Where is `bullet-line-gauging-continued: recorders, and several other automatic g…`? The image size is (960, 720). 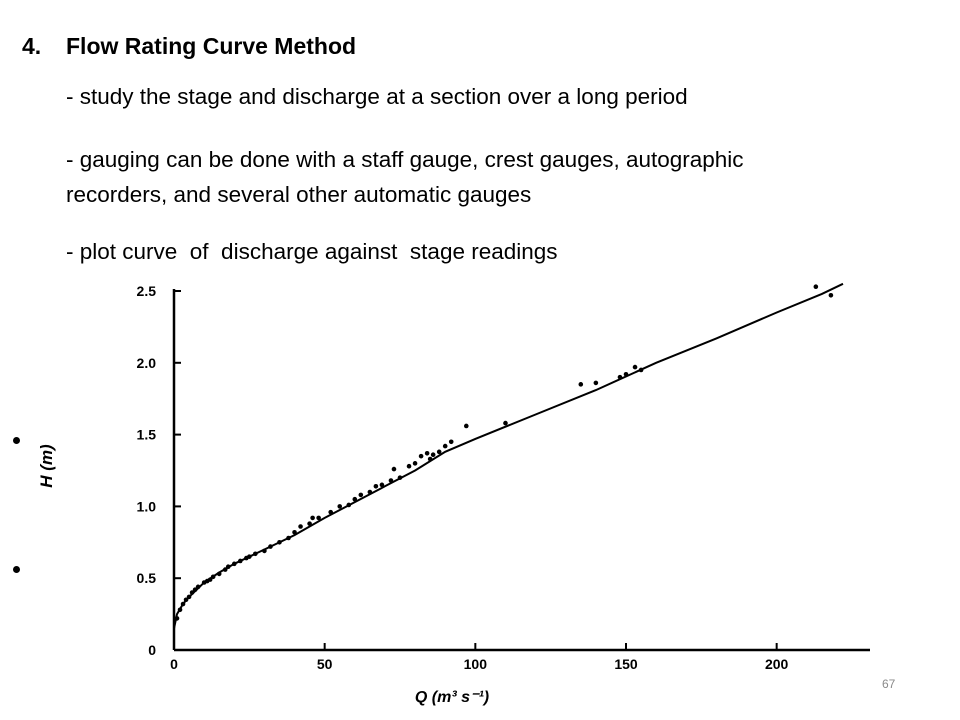 bullet-line-gauging-continued: recorders, and several other automatic g… is located at coordinates (299, 194).